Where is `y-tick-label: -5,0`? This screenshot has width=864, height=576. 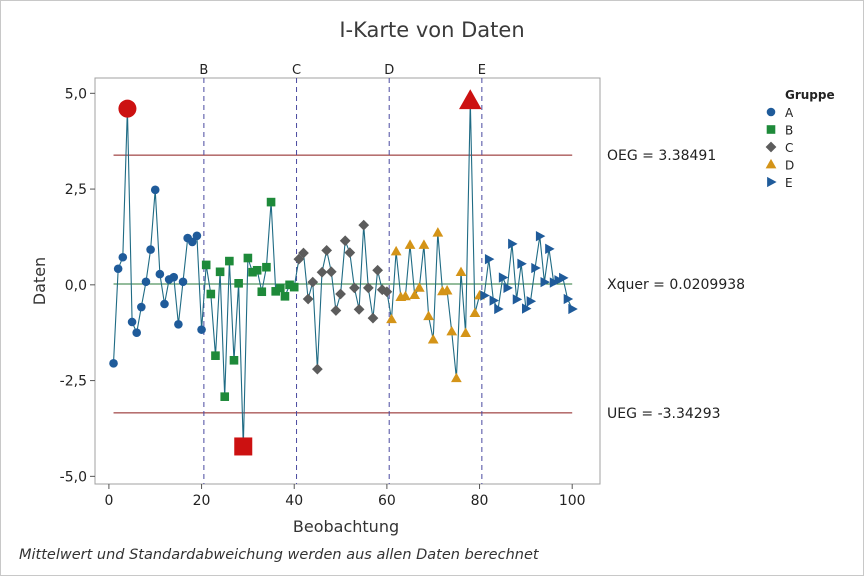
y-tick-label: -5,0 is located at coordinates (73, 477).